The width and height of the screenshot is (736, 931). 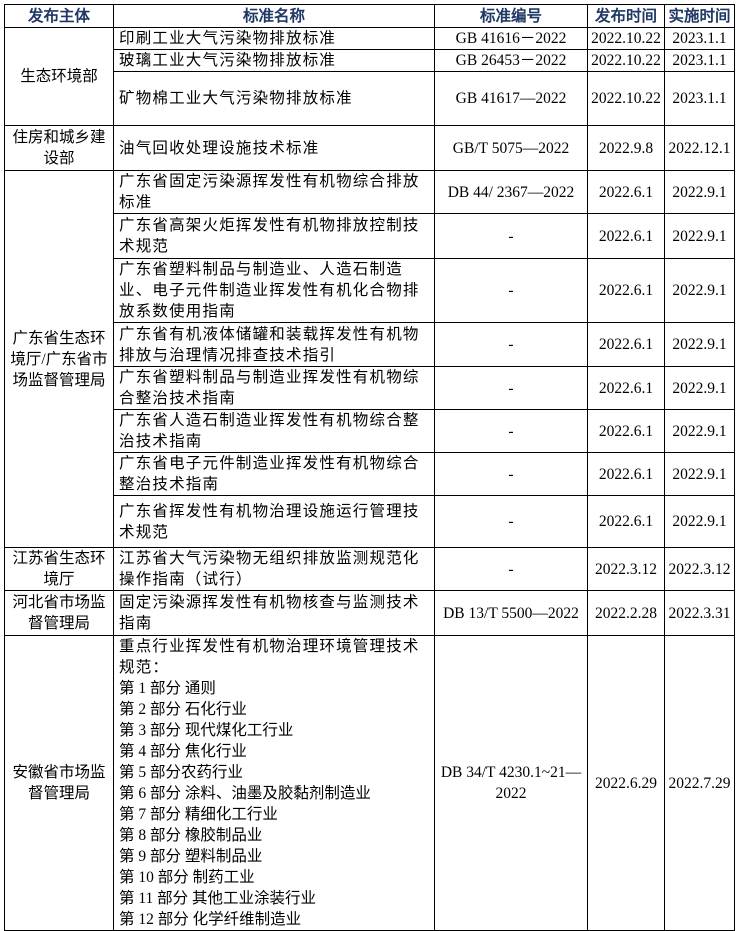 I want to click on standard-part: 第 11 部分 其他工业涂装行业, so click(x=218, y=898).